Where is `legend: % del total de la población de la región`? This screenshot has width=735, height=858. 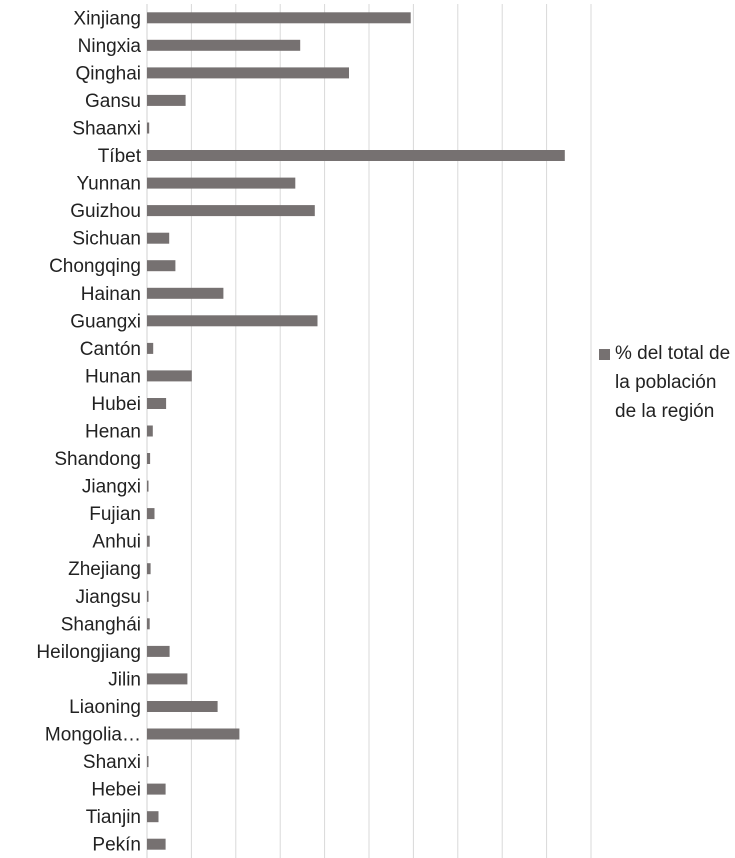
legend: % del total de la población de la región is located at coordinates (666, 382).